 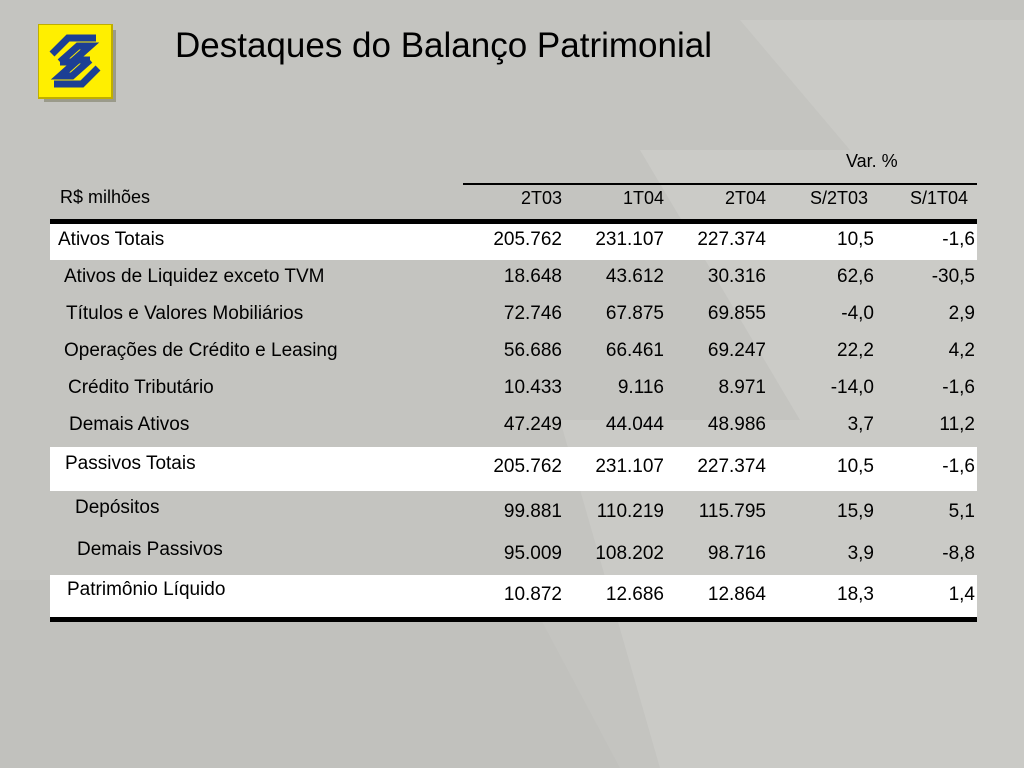 I want to click on row-value: 18.648, so click(x=532, y=276).